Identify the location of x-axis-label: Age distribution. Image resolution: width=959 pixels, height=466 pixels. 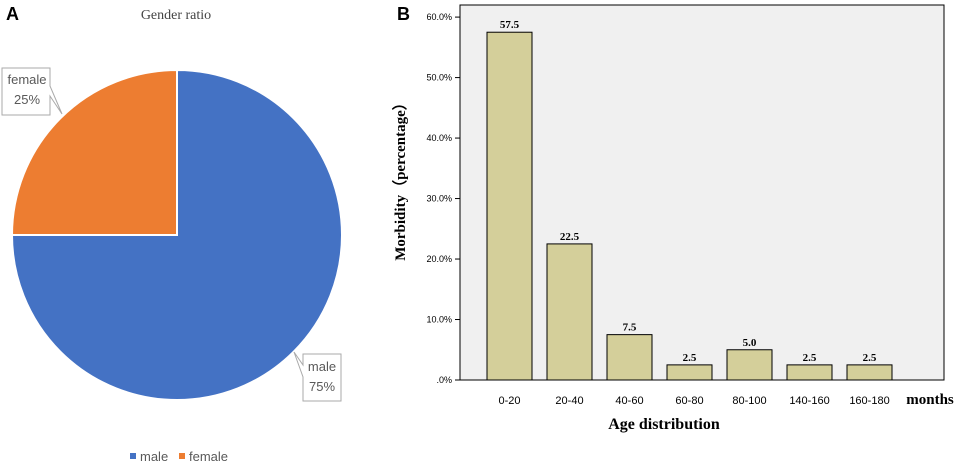
(664, 424).